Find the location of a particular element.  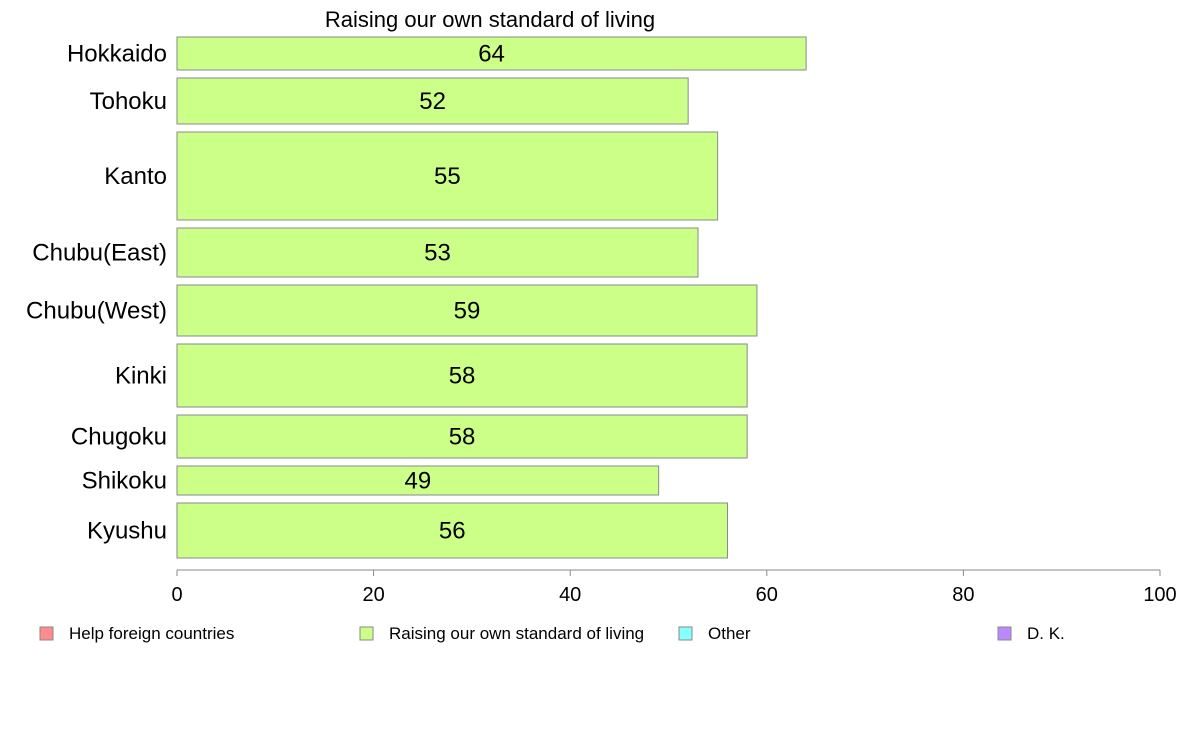

value-label: 49 is located at coordinates (417, 481).